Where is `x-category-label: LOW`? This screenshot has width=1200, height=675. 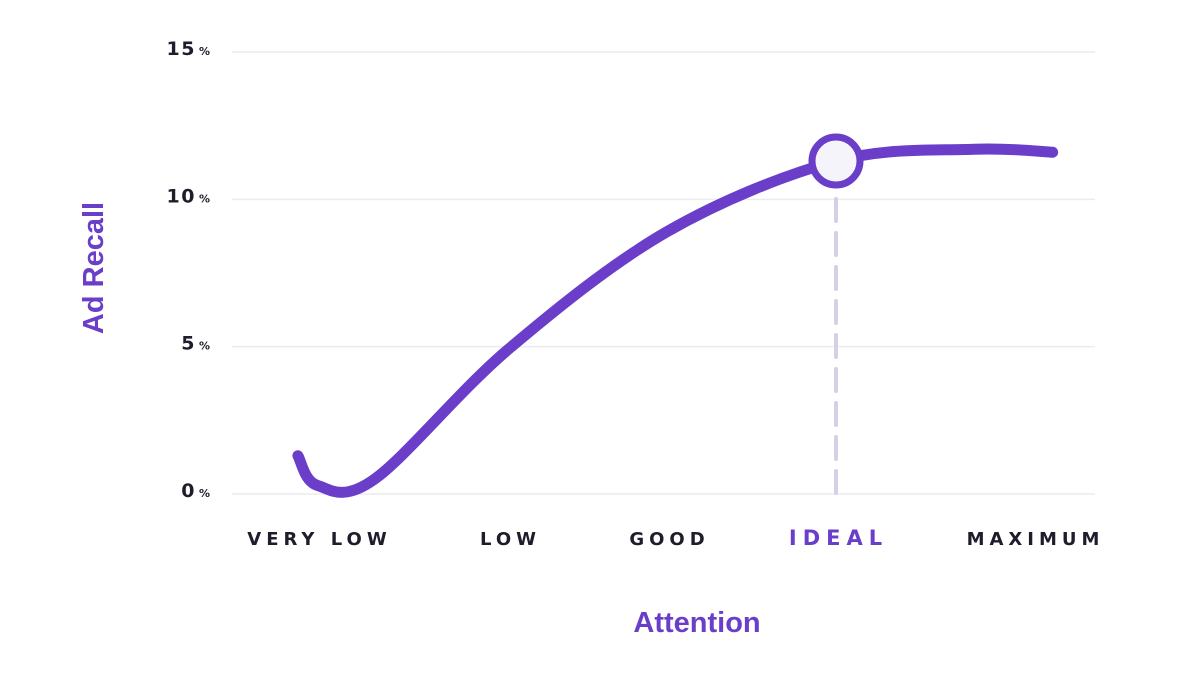
x-category-label: LOW is located at coordinates (510, 539).